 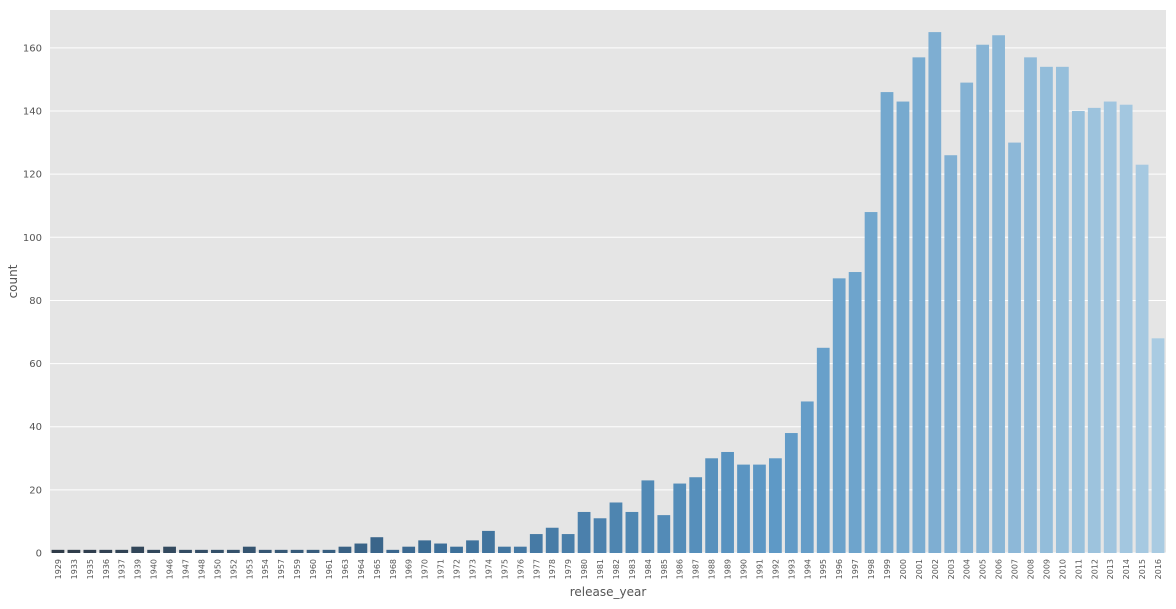 What do you see at coordinates (154, 551) in the screenshot?
I see `bar-1940` at bounding box center [154, 551].